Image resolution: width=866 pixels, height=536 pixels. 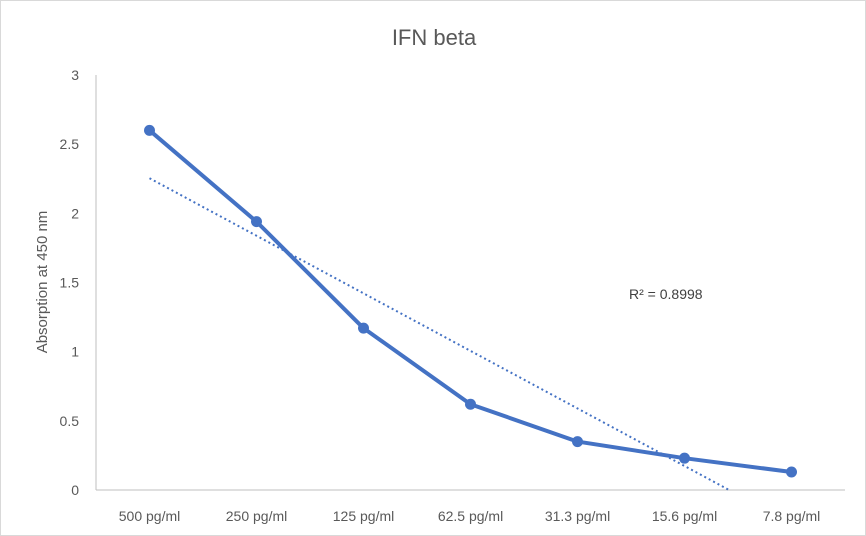 I want to click on chart-title: IFN beta, so click(x=434, y=37).